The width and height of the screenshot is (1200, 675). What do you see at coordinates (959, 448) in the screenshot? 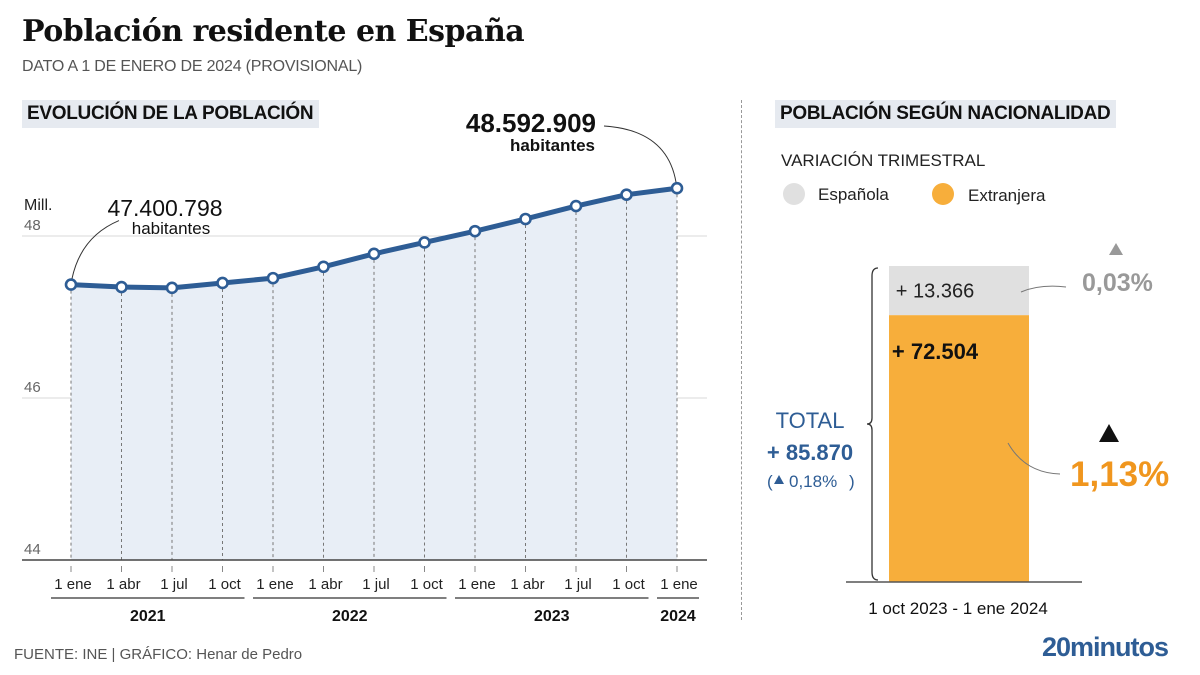
I see `bar-extranjera` at bounding box center [959, 448].